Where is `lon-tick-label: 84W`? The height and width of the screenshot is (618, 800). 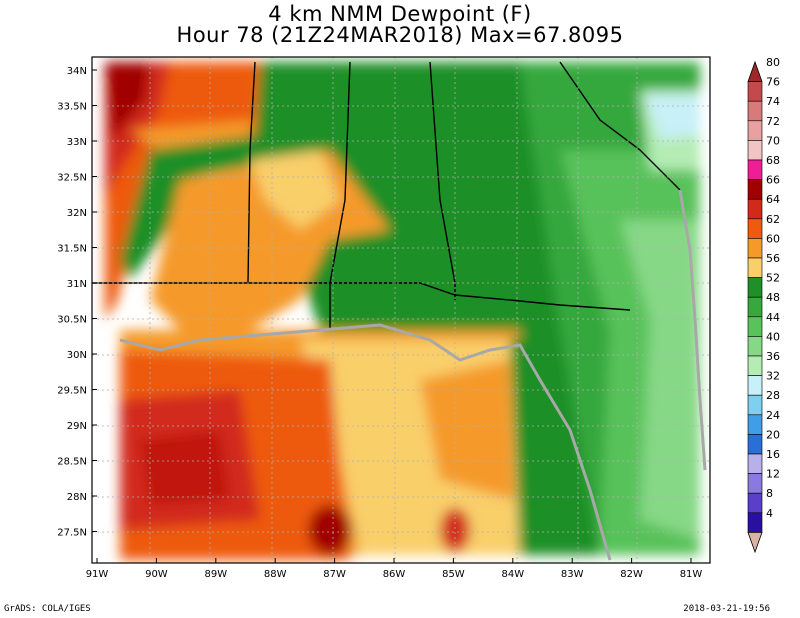
lon-tick-label: 84W is located at coordinates (512, 574).